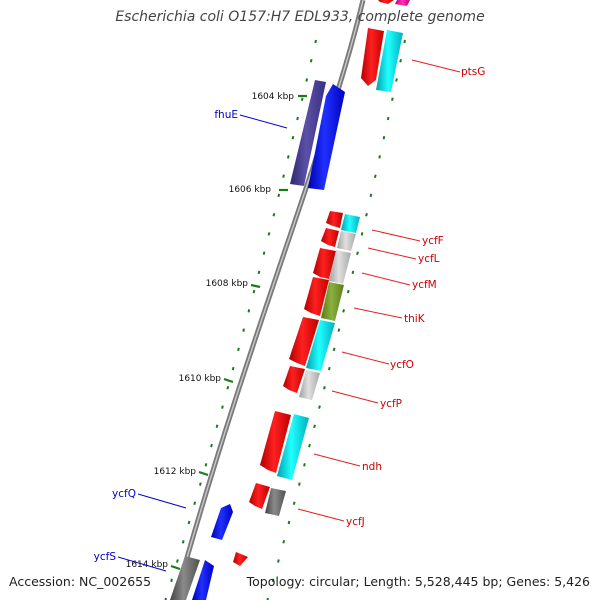 The width and height of the screenshot is (600, 600). I want to click on gene-label: ndh, so click(372, 467).